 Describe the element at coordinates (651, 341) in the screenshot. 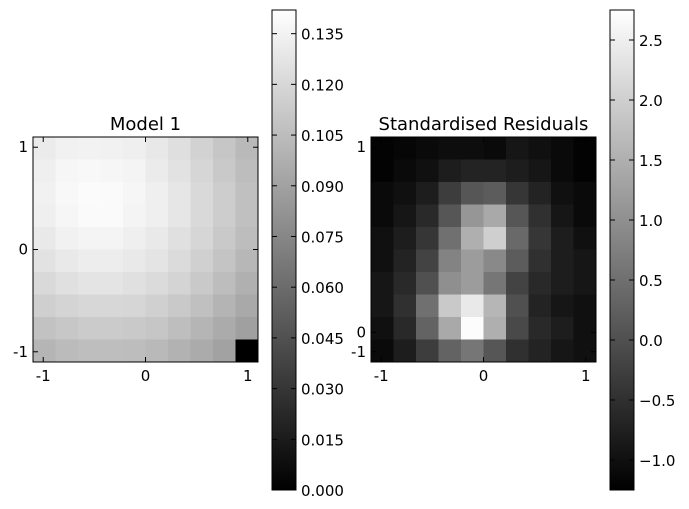

I see `colorbar-tick-label: 0.0` at that location.